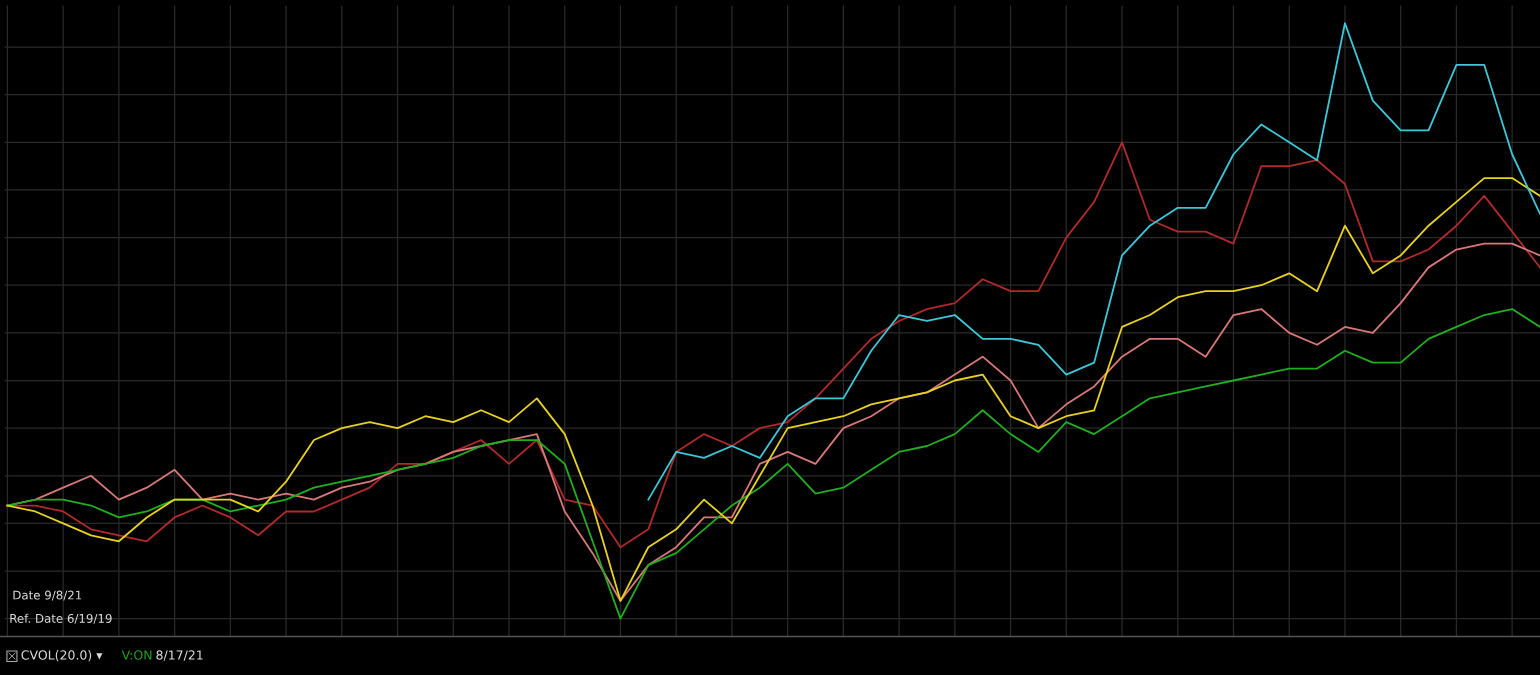 The height and width of the screenshot is (675, 1540). I want to click on annotation: Date 9/8/21, so click(47, 595).